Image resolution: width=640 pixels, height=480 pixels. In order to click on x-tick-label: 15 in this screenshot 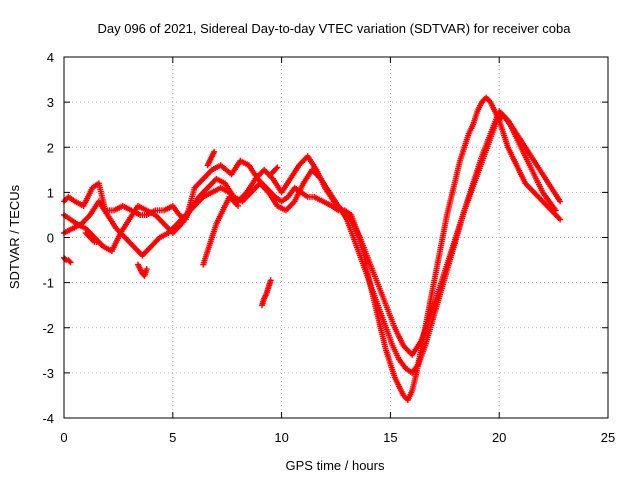, I will do `click(390, 437)`.